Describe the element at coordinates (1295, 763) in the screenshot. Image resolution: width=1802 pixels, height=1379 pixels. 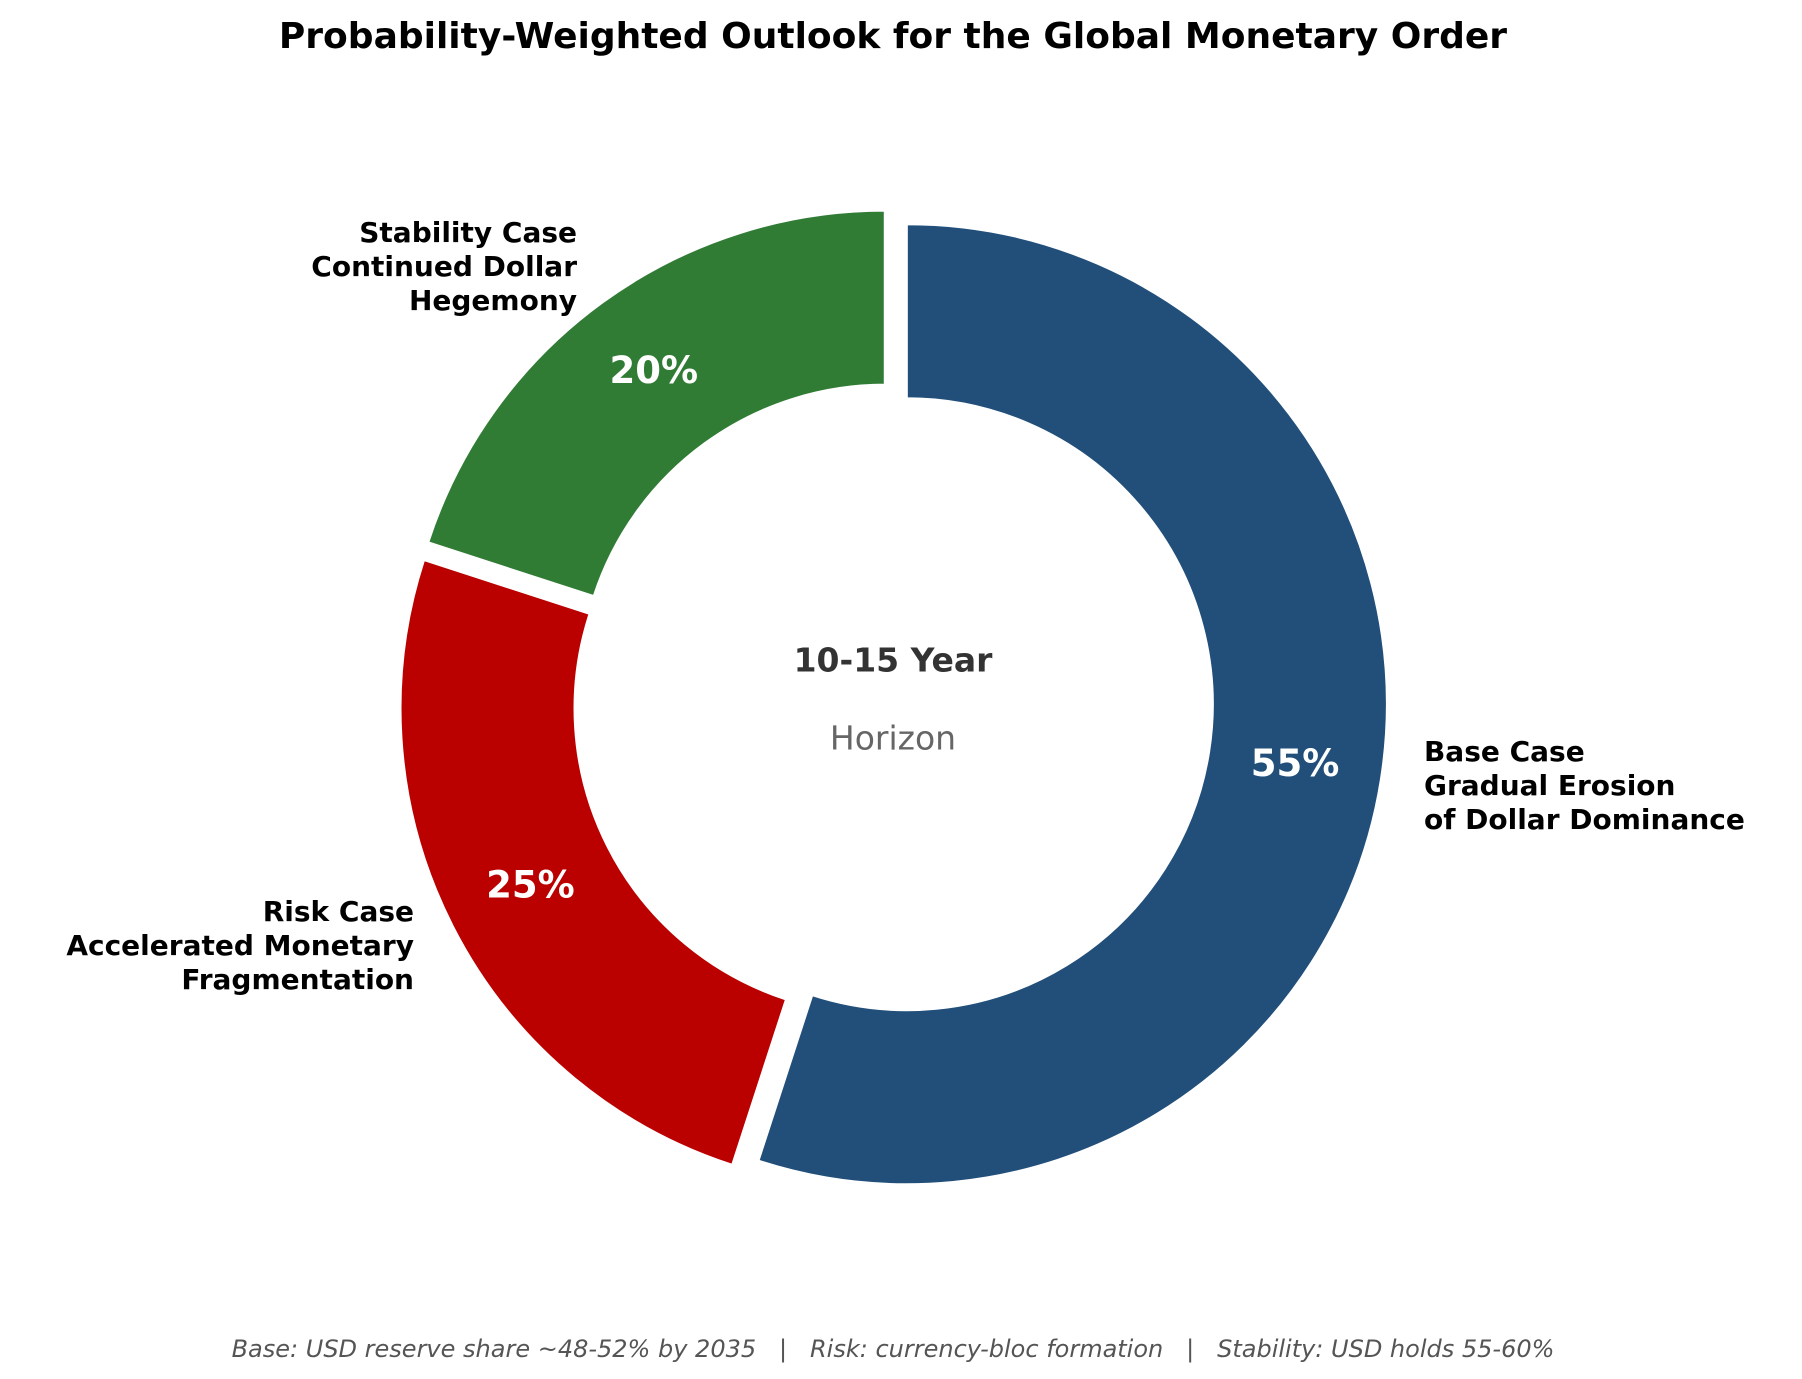
I see `value-label: 55%` at that location.